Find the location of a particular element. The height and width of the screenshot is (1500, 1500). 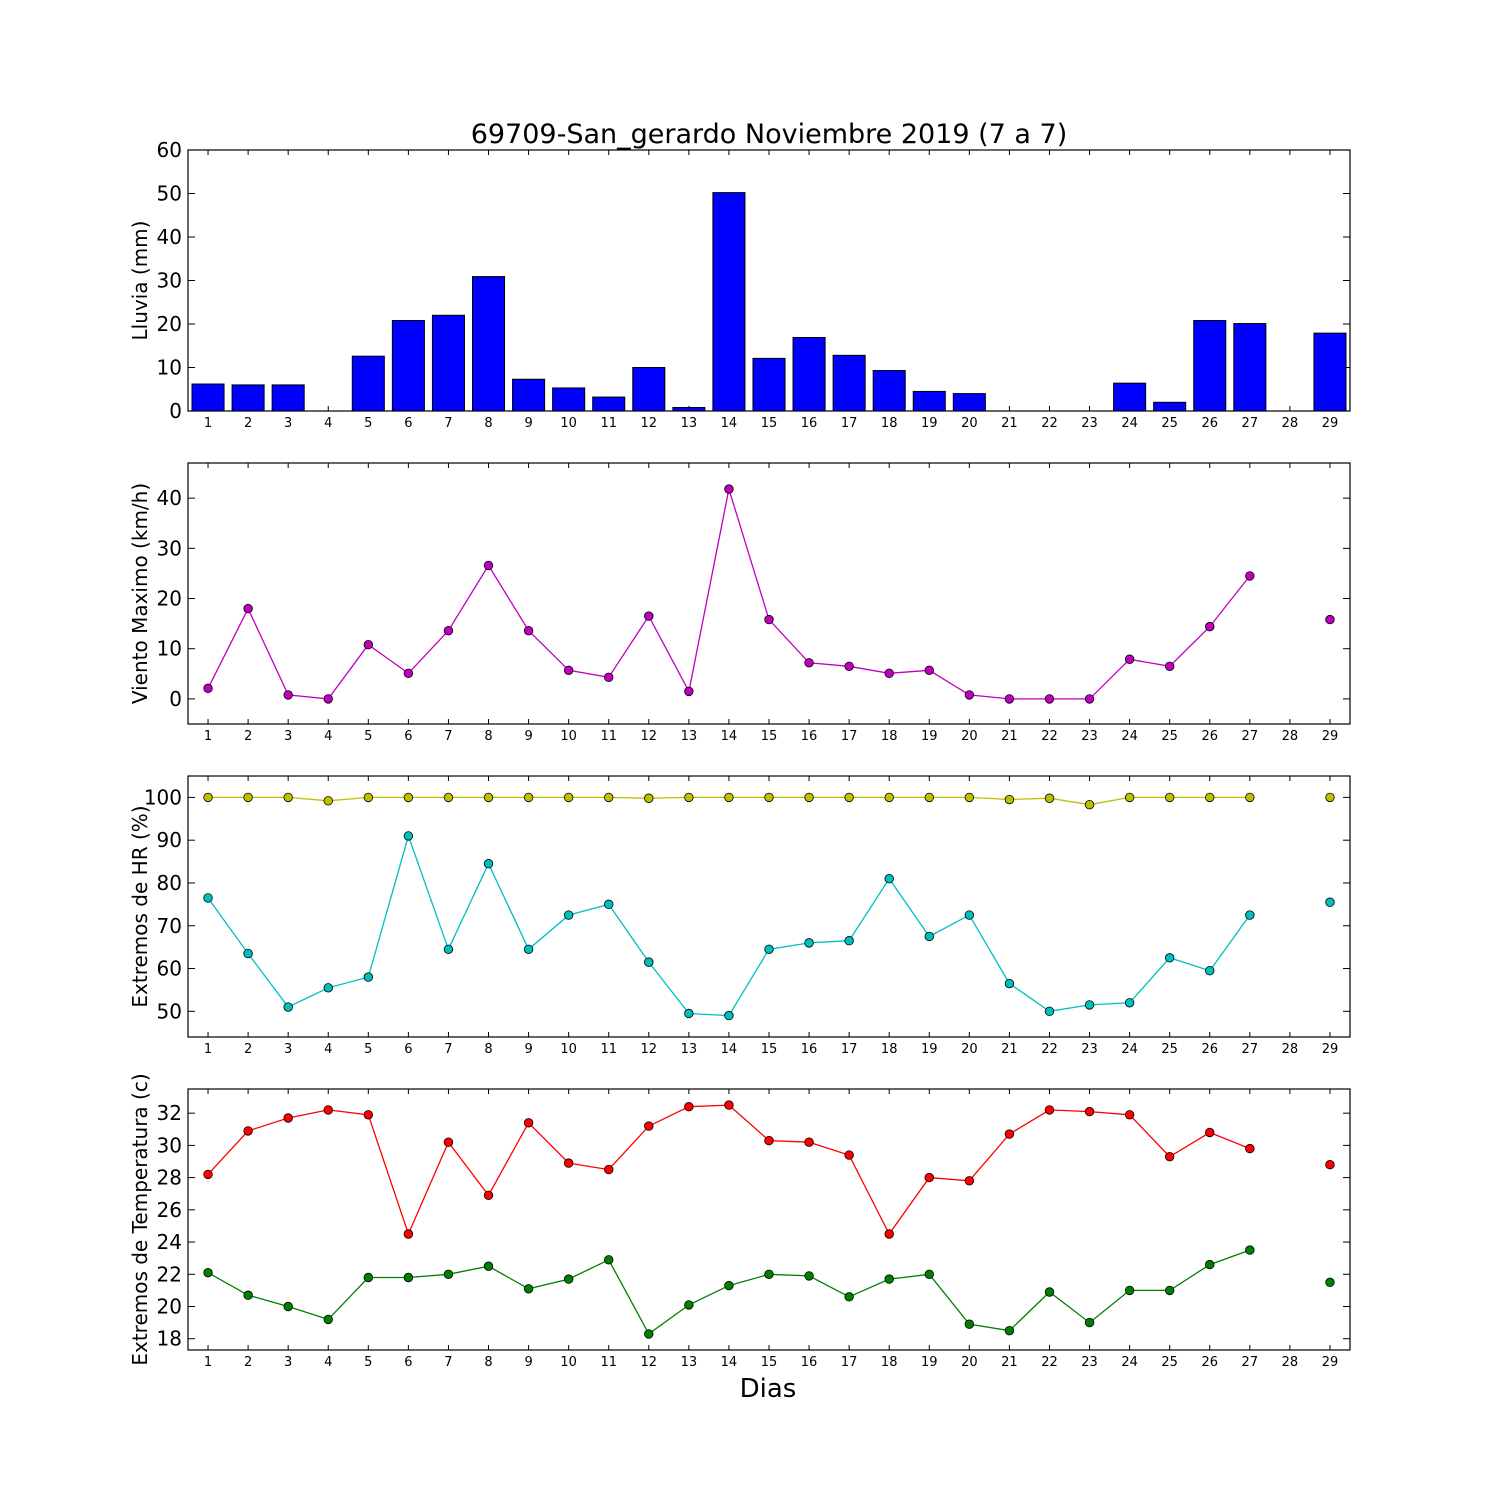

x-tick-label: 13 is located at coordinates (689, 423).